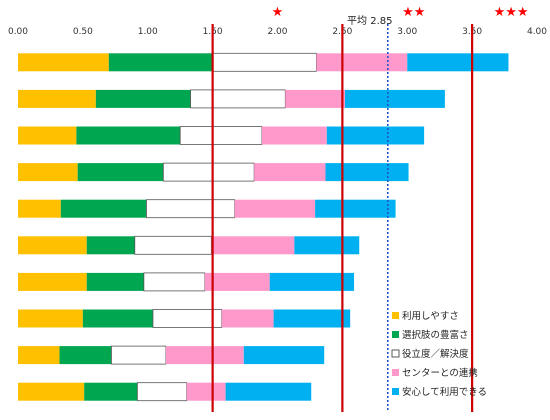  What do you see at coordinates (511, 12) in the screenshot?
I see `star-label: ★★★` at bounding box center [511, 12].